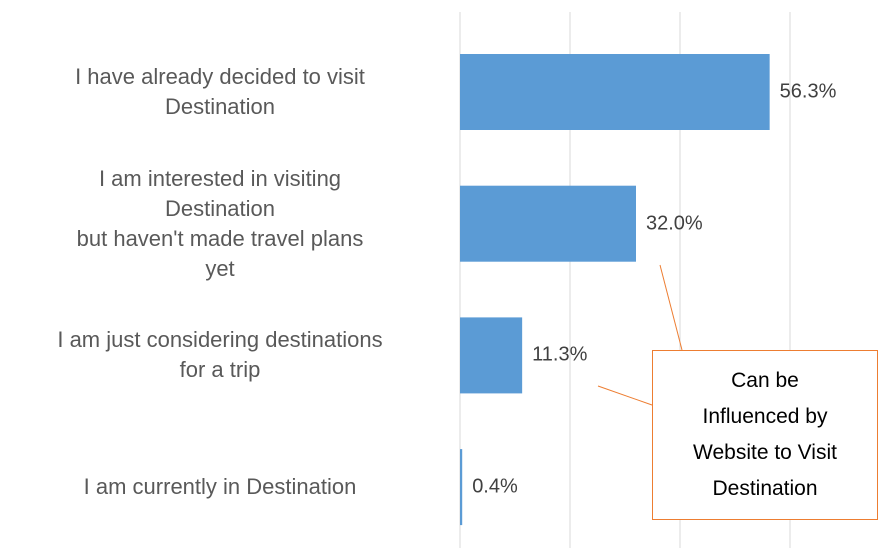  Describe the element at coordinates (560, 354) in the screenshot. I see `value-label: 11.3%` at that location.